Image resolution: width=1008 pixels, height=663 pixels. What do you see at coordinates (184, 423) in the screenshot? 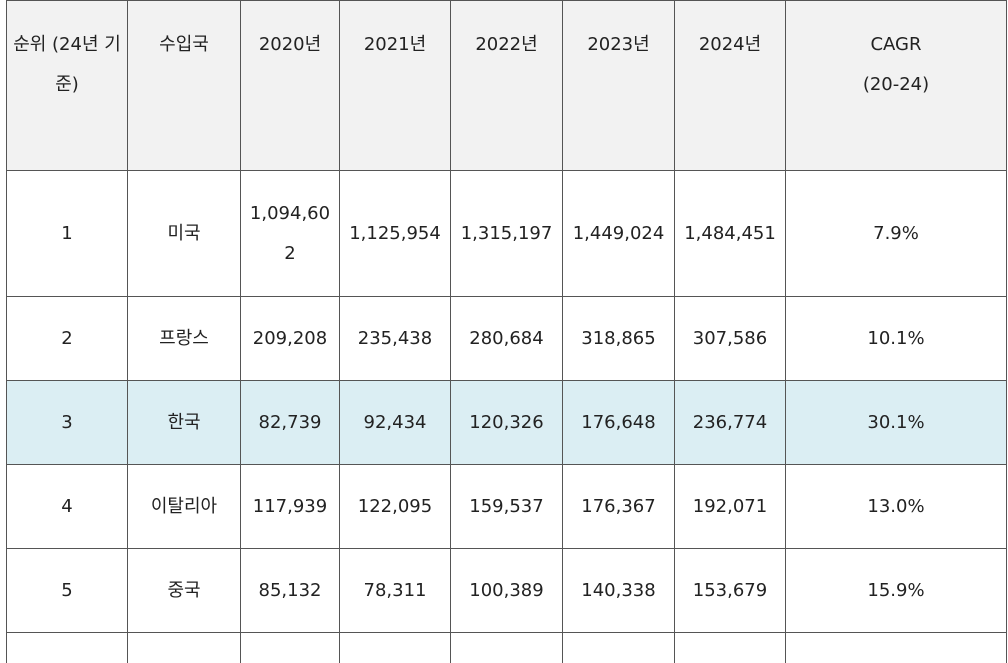
I see `table-cell: 한국` at bounding box center [184, 423].